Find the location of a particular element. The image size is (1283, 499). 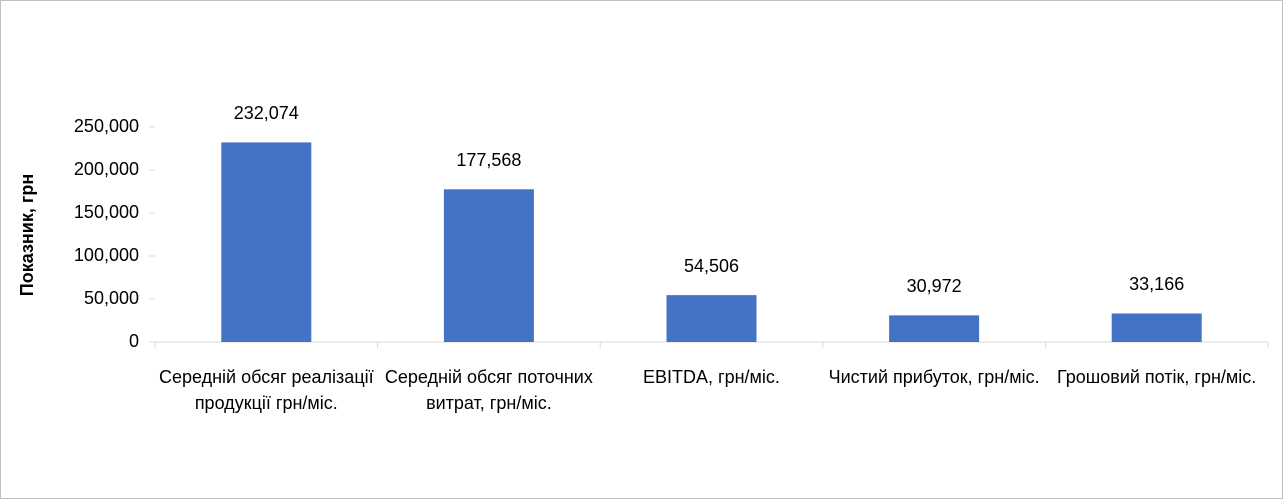

y-tick-label: 150,000 is located at coordinates (106, 212).